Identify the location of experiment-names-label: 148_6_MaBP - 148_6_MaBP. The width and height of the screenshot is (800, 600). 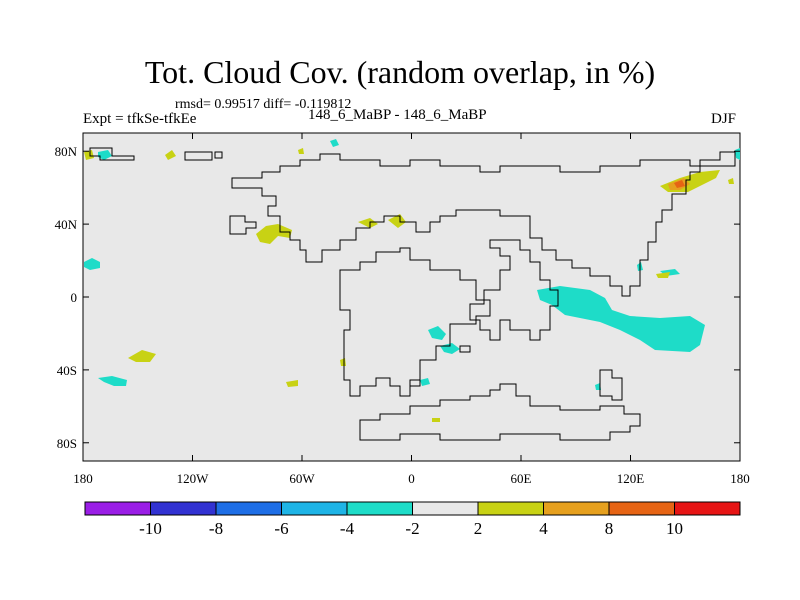
(397, 115).